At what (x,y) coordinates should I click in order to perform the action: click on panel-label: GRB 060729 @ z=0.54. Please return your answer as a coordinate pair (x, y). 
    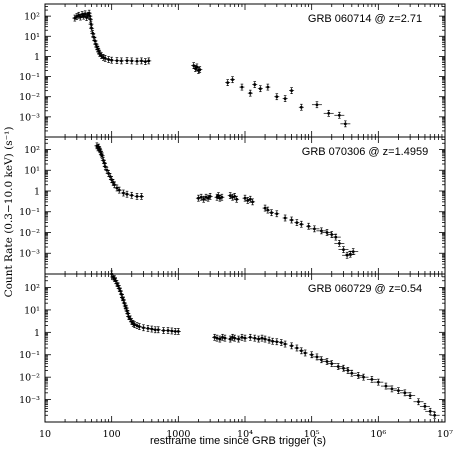
    Looking at the image, I should click on (365, 289).